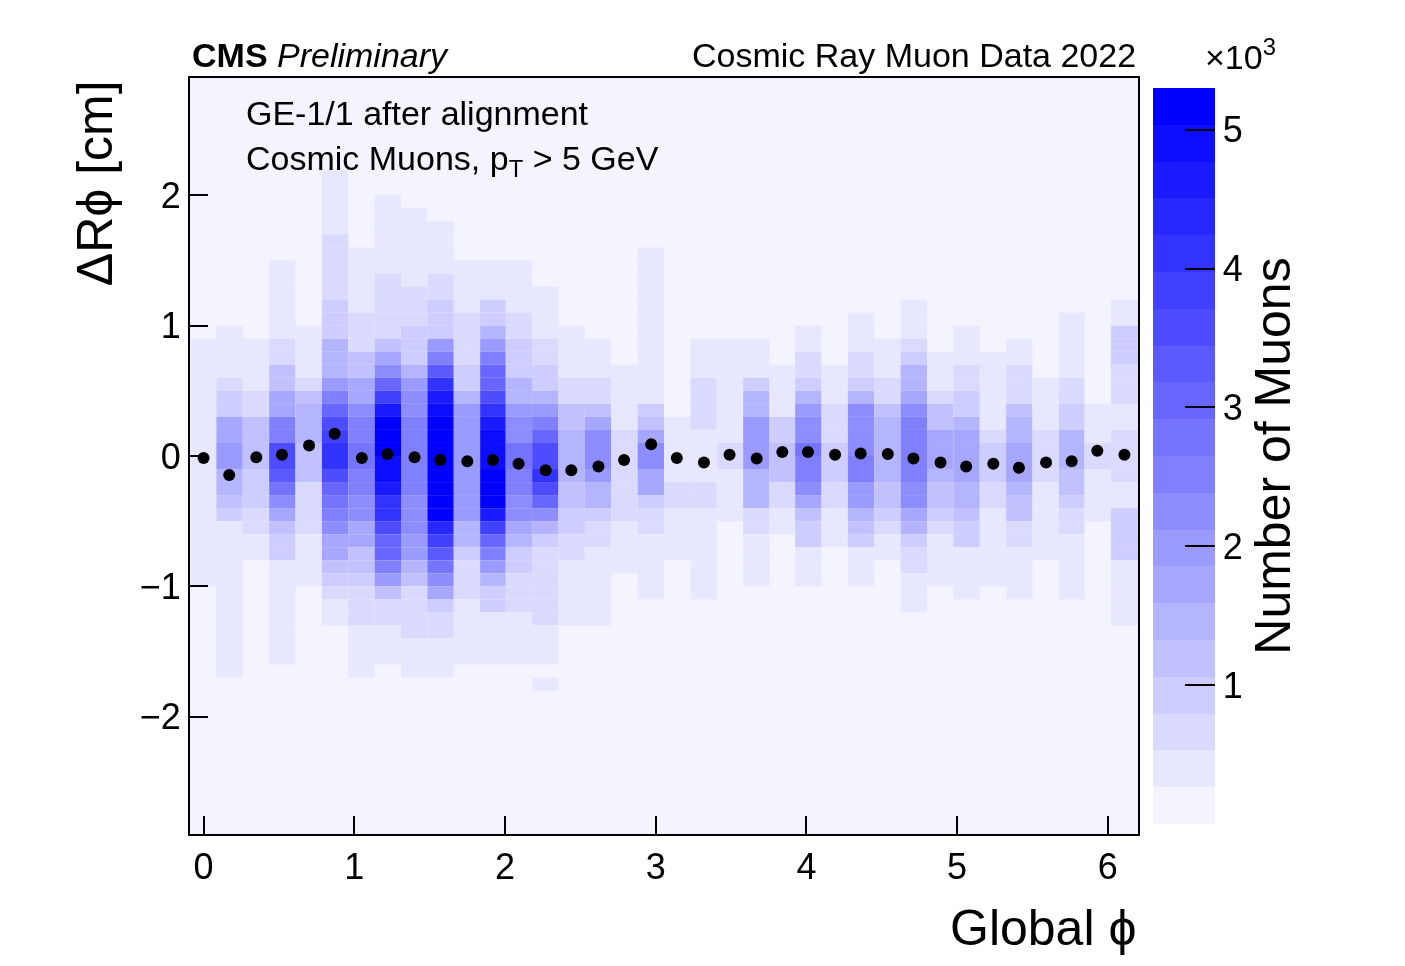  I want to click on x-tick-label: 4, so click(806, 867).